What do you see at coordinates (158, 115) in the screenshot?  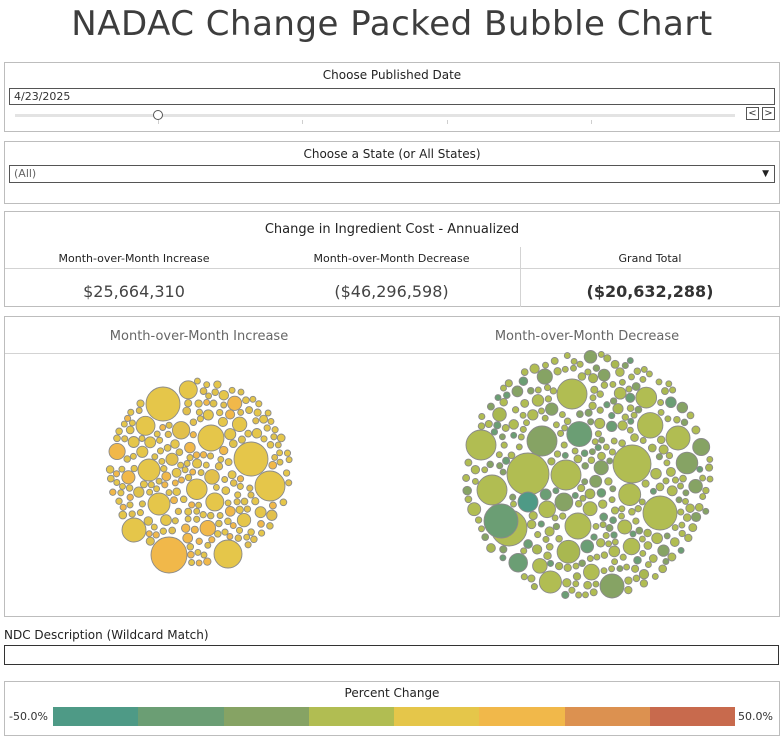 I see `date-slider-thumb` at bounding box center [158, 115].